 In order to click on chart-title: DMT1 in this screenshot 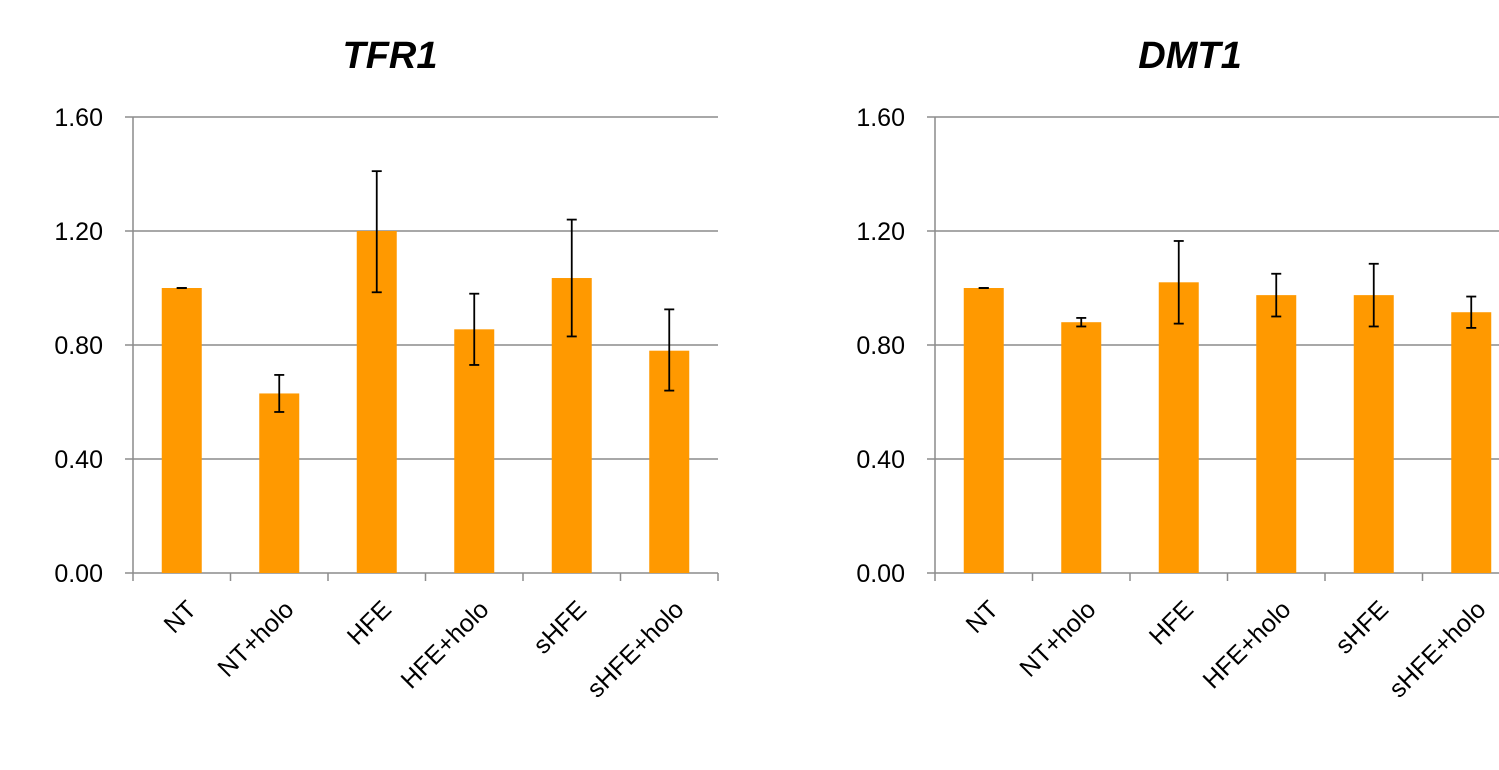, I will do `click(1189, 56)`.